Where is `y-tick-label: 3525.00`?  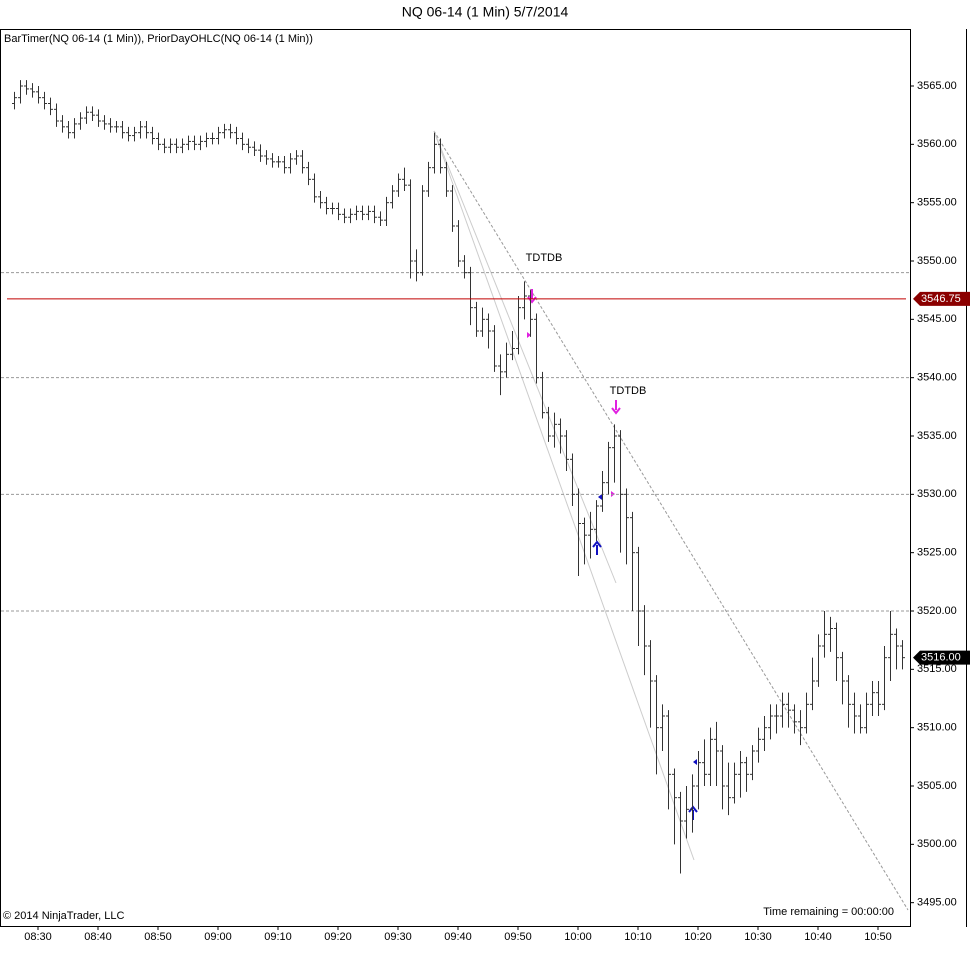
y-tick-label: 3525.00 is located at coordinates (937, 553).